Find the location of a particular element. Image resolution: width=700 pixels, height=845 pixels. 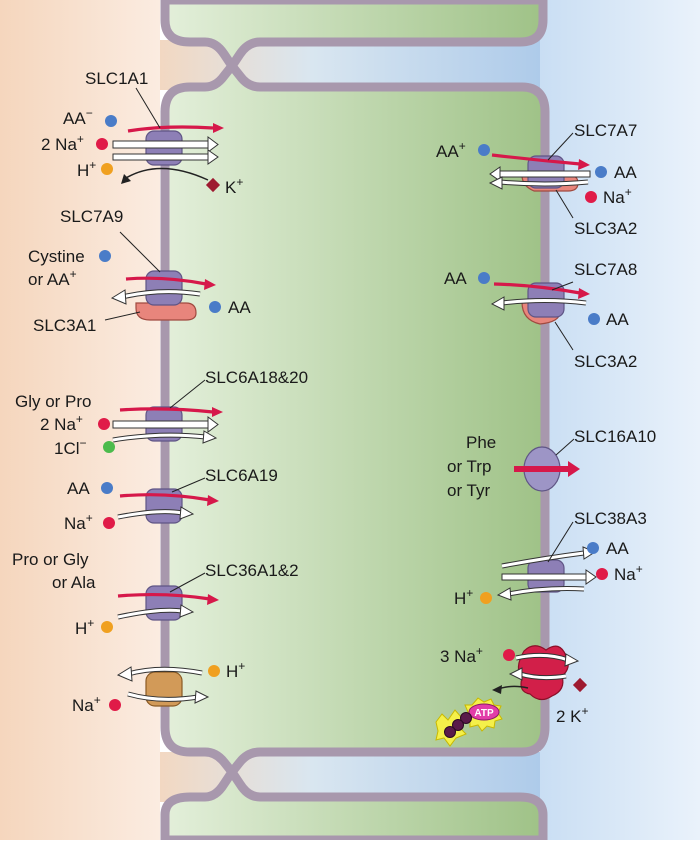

slc7a8-transporter is located at coordinates (540, 316).